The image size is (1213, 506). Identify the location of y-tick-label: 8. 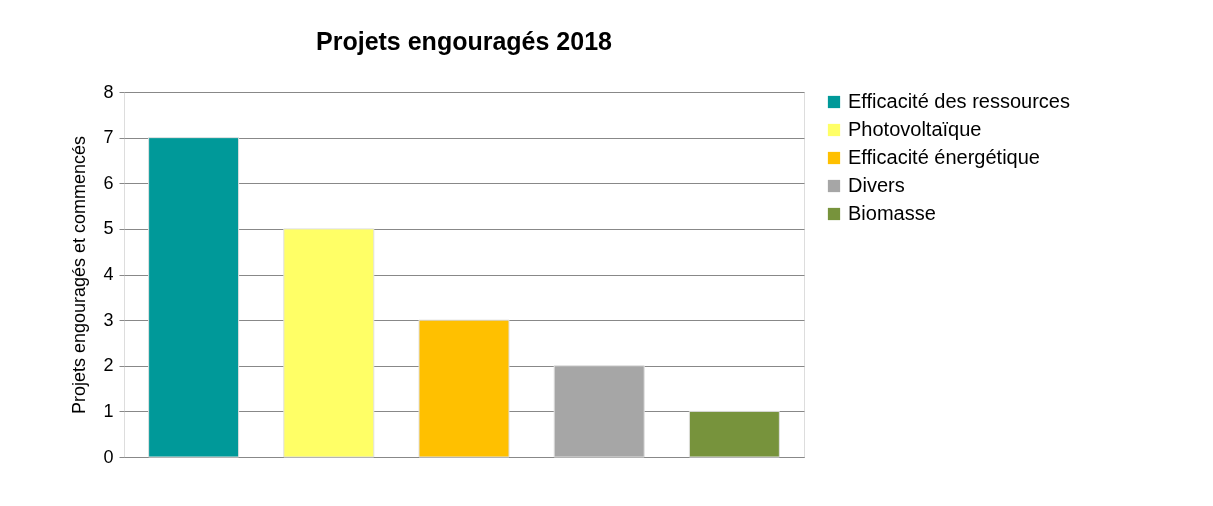
(108, 91).